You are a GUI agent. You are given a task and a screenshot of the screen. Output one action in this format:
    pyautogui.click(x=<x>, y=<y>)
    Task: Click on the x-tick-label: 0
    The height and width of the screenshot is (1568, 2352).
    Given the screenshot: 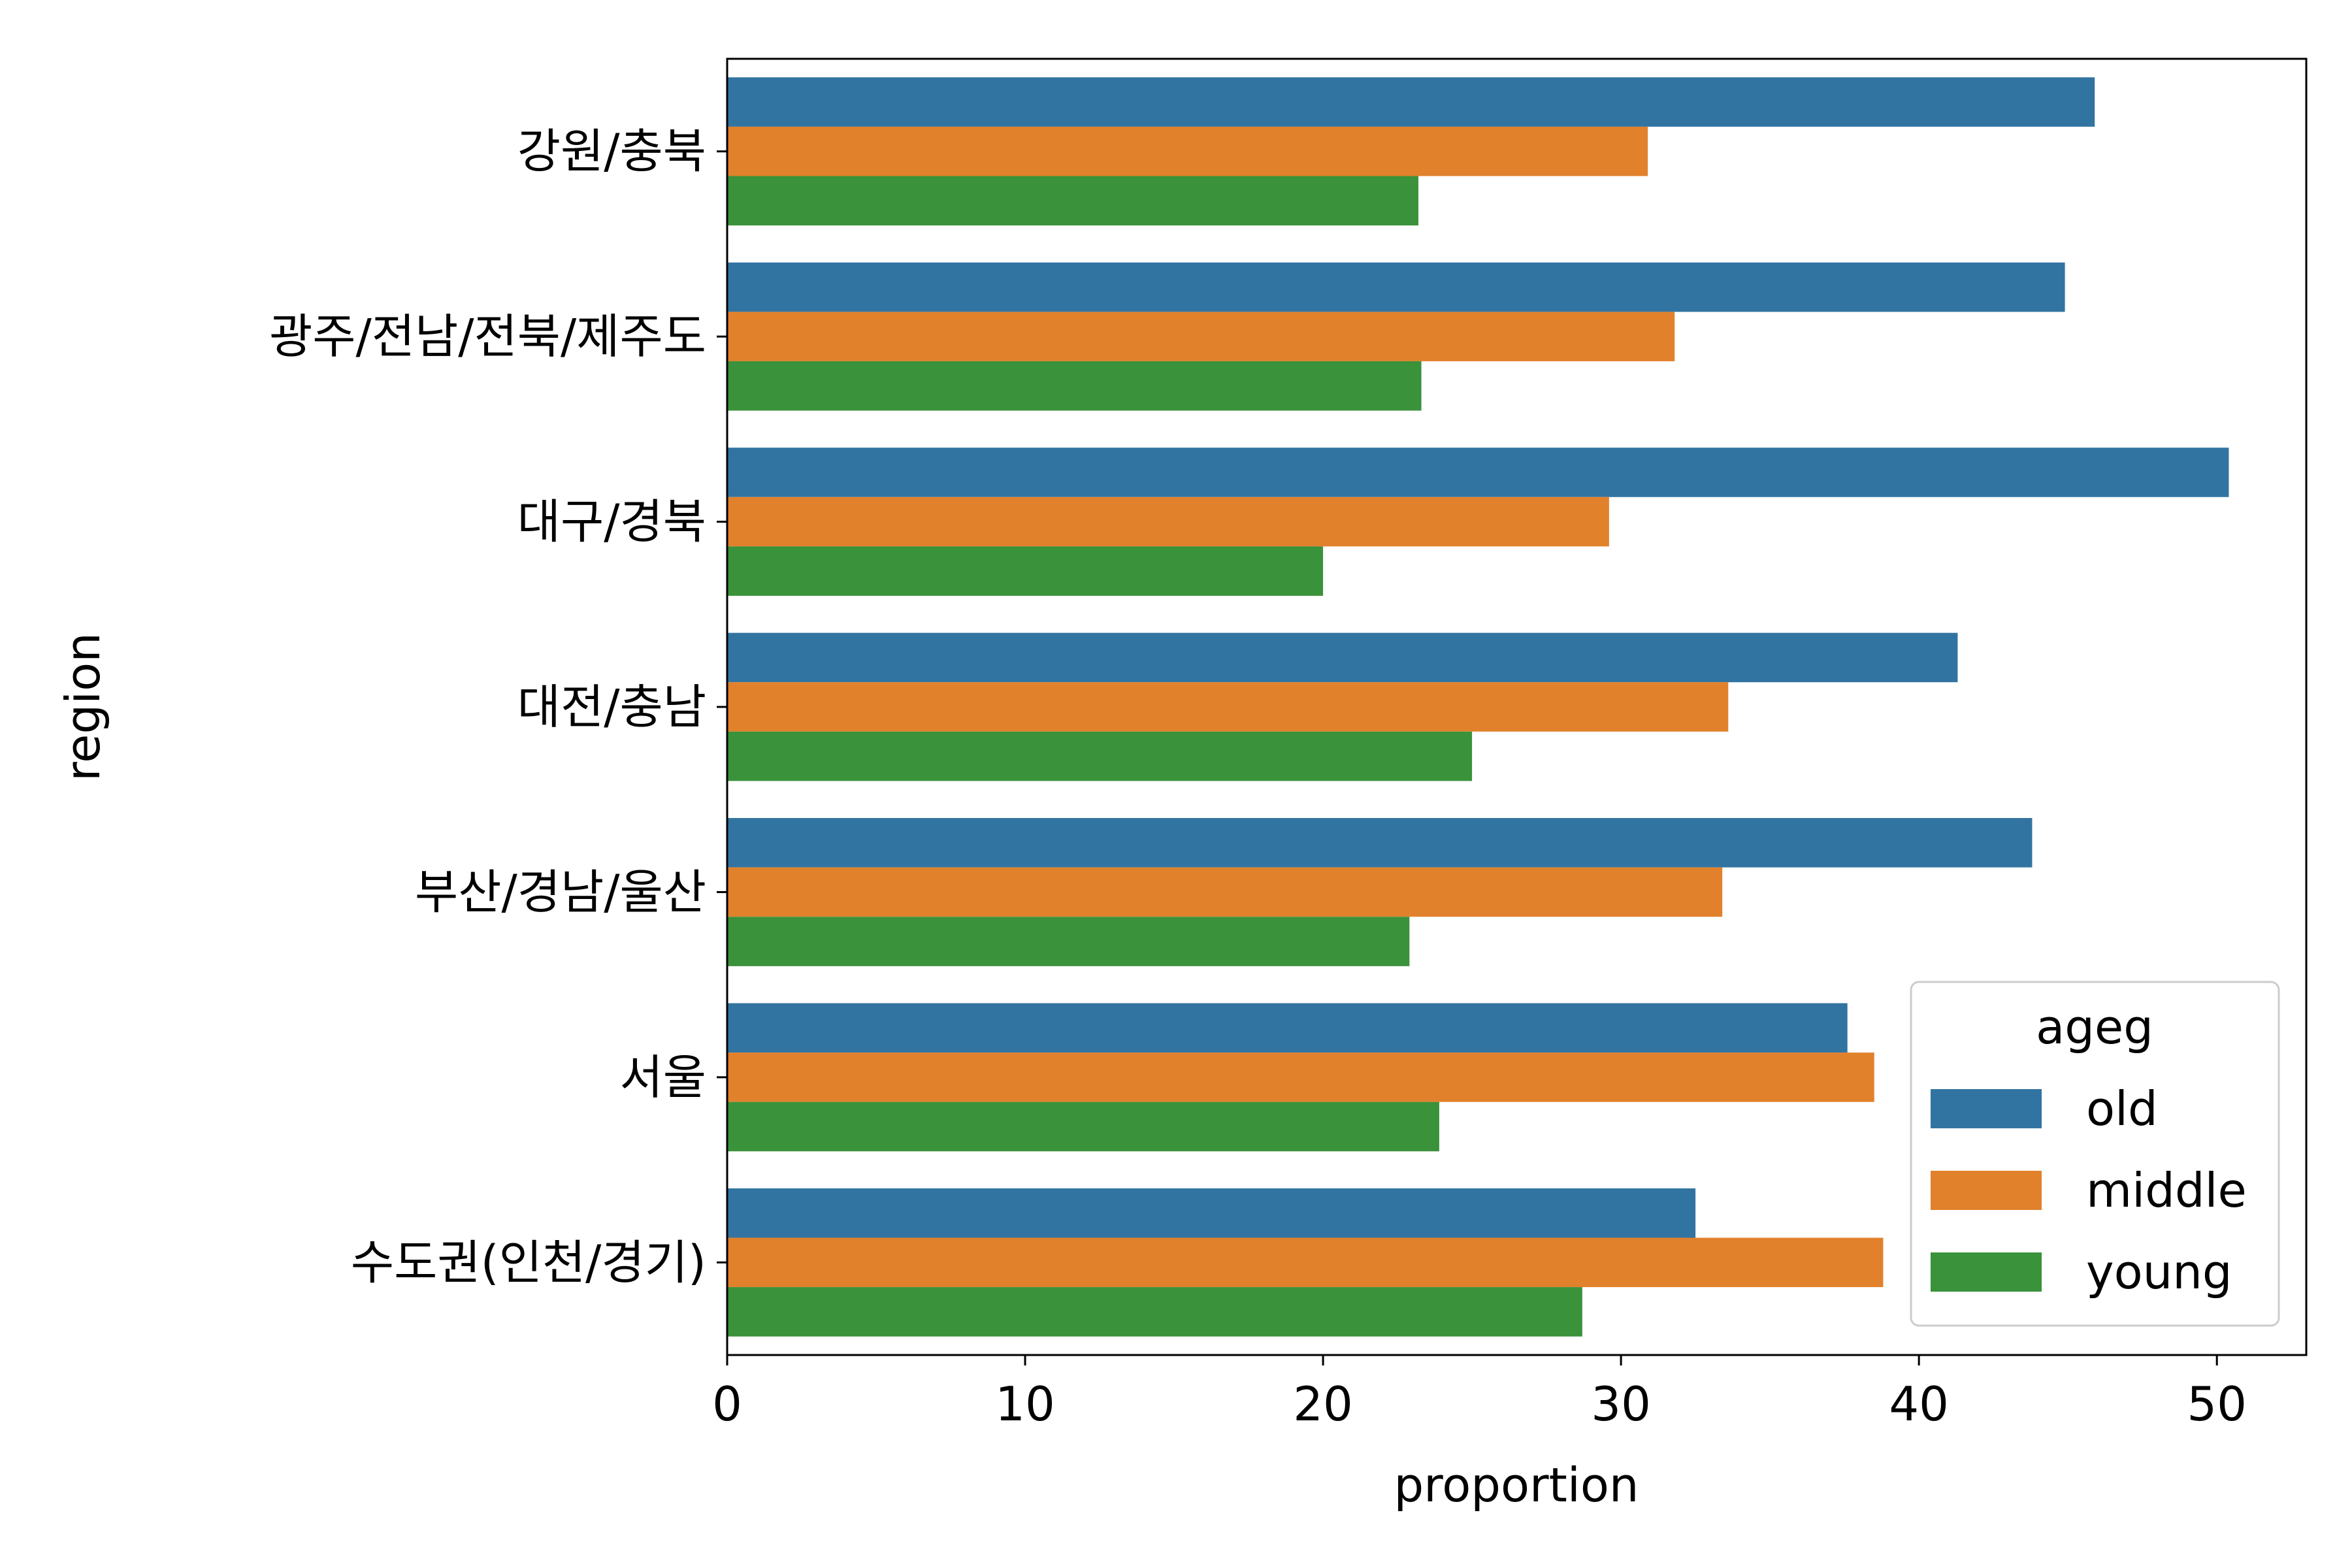 What is the action you would take?
    pyautogui.click(x=727, y=1404)
    